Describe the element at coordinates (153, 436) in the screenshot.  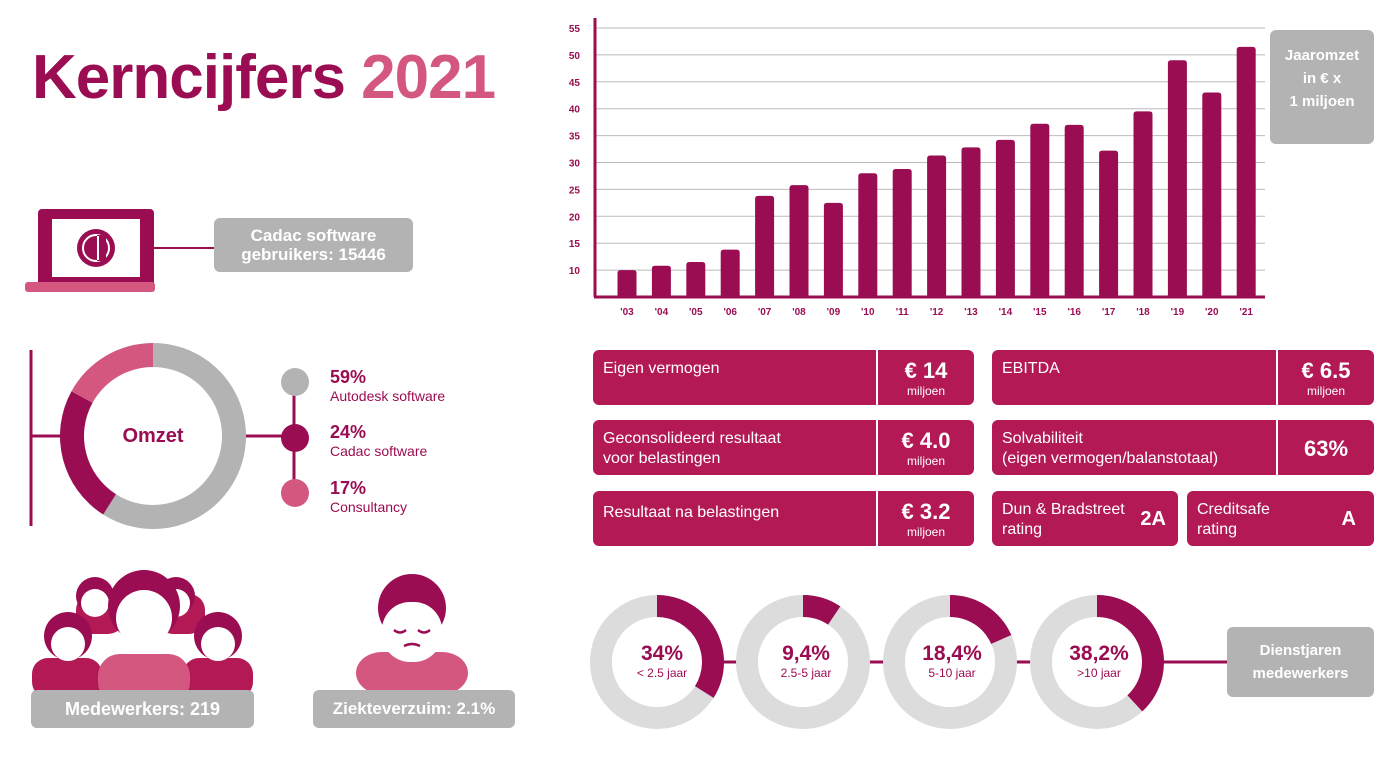
I see `omzet-center-label: Omzet` at that location.